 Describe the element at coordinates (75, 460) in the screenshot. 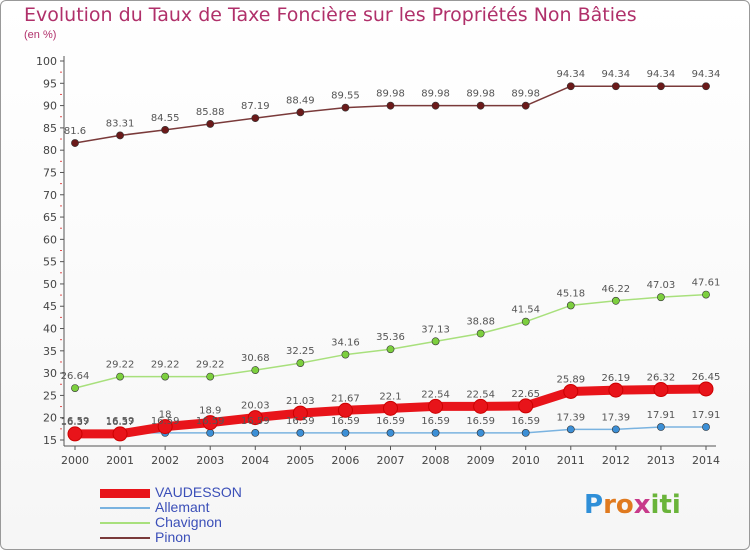

I see `x-tick-label: 2000` at that location.